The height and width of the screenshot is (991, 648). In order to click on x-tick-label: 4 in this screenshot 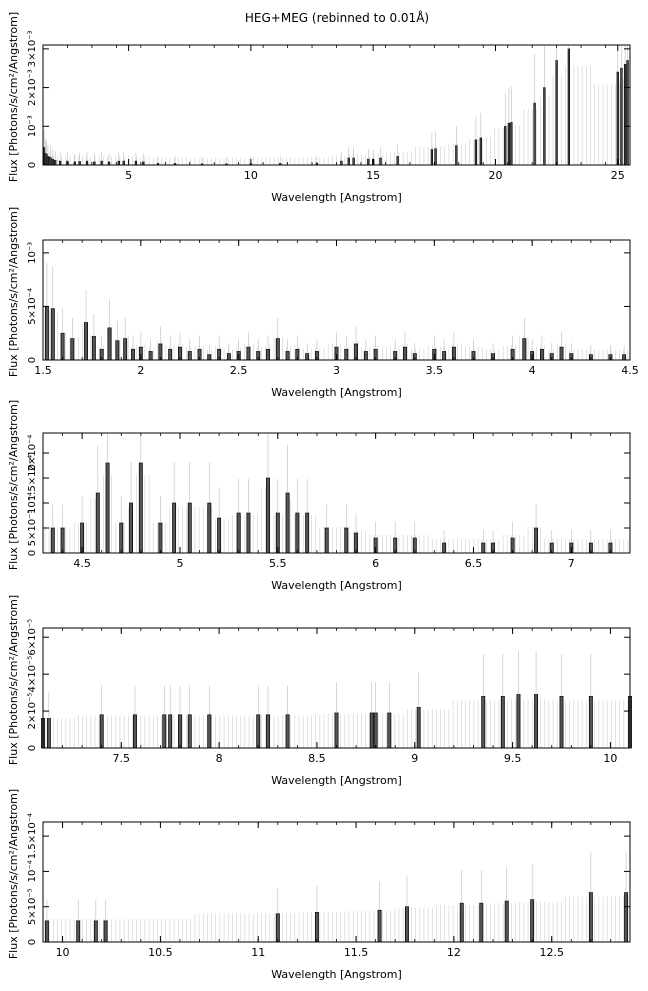, I will do `click(532, 370)`.